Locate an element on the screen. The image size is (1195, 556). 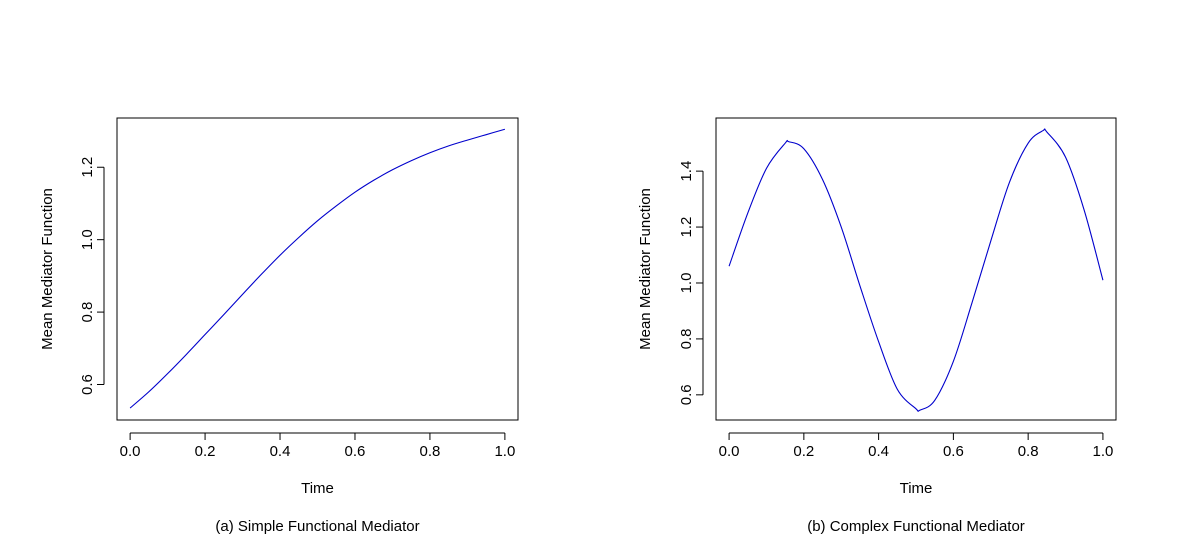
figure-caption: (a) Simple Functional Mediator is located at coordinates (317, 526).